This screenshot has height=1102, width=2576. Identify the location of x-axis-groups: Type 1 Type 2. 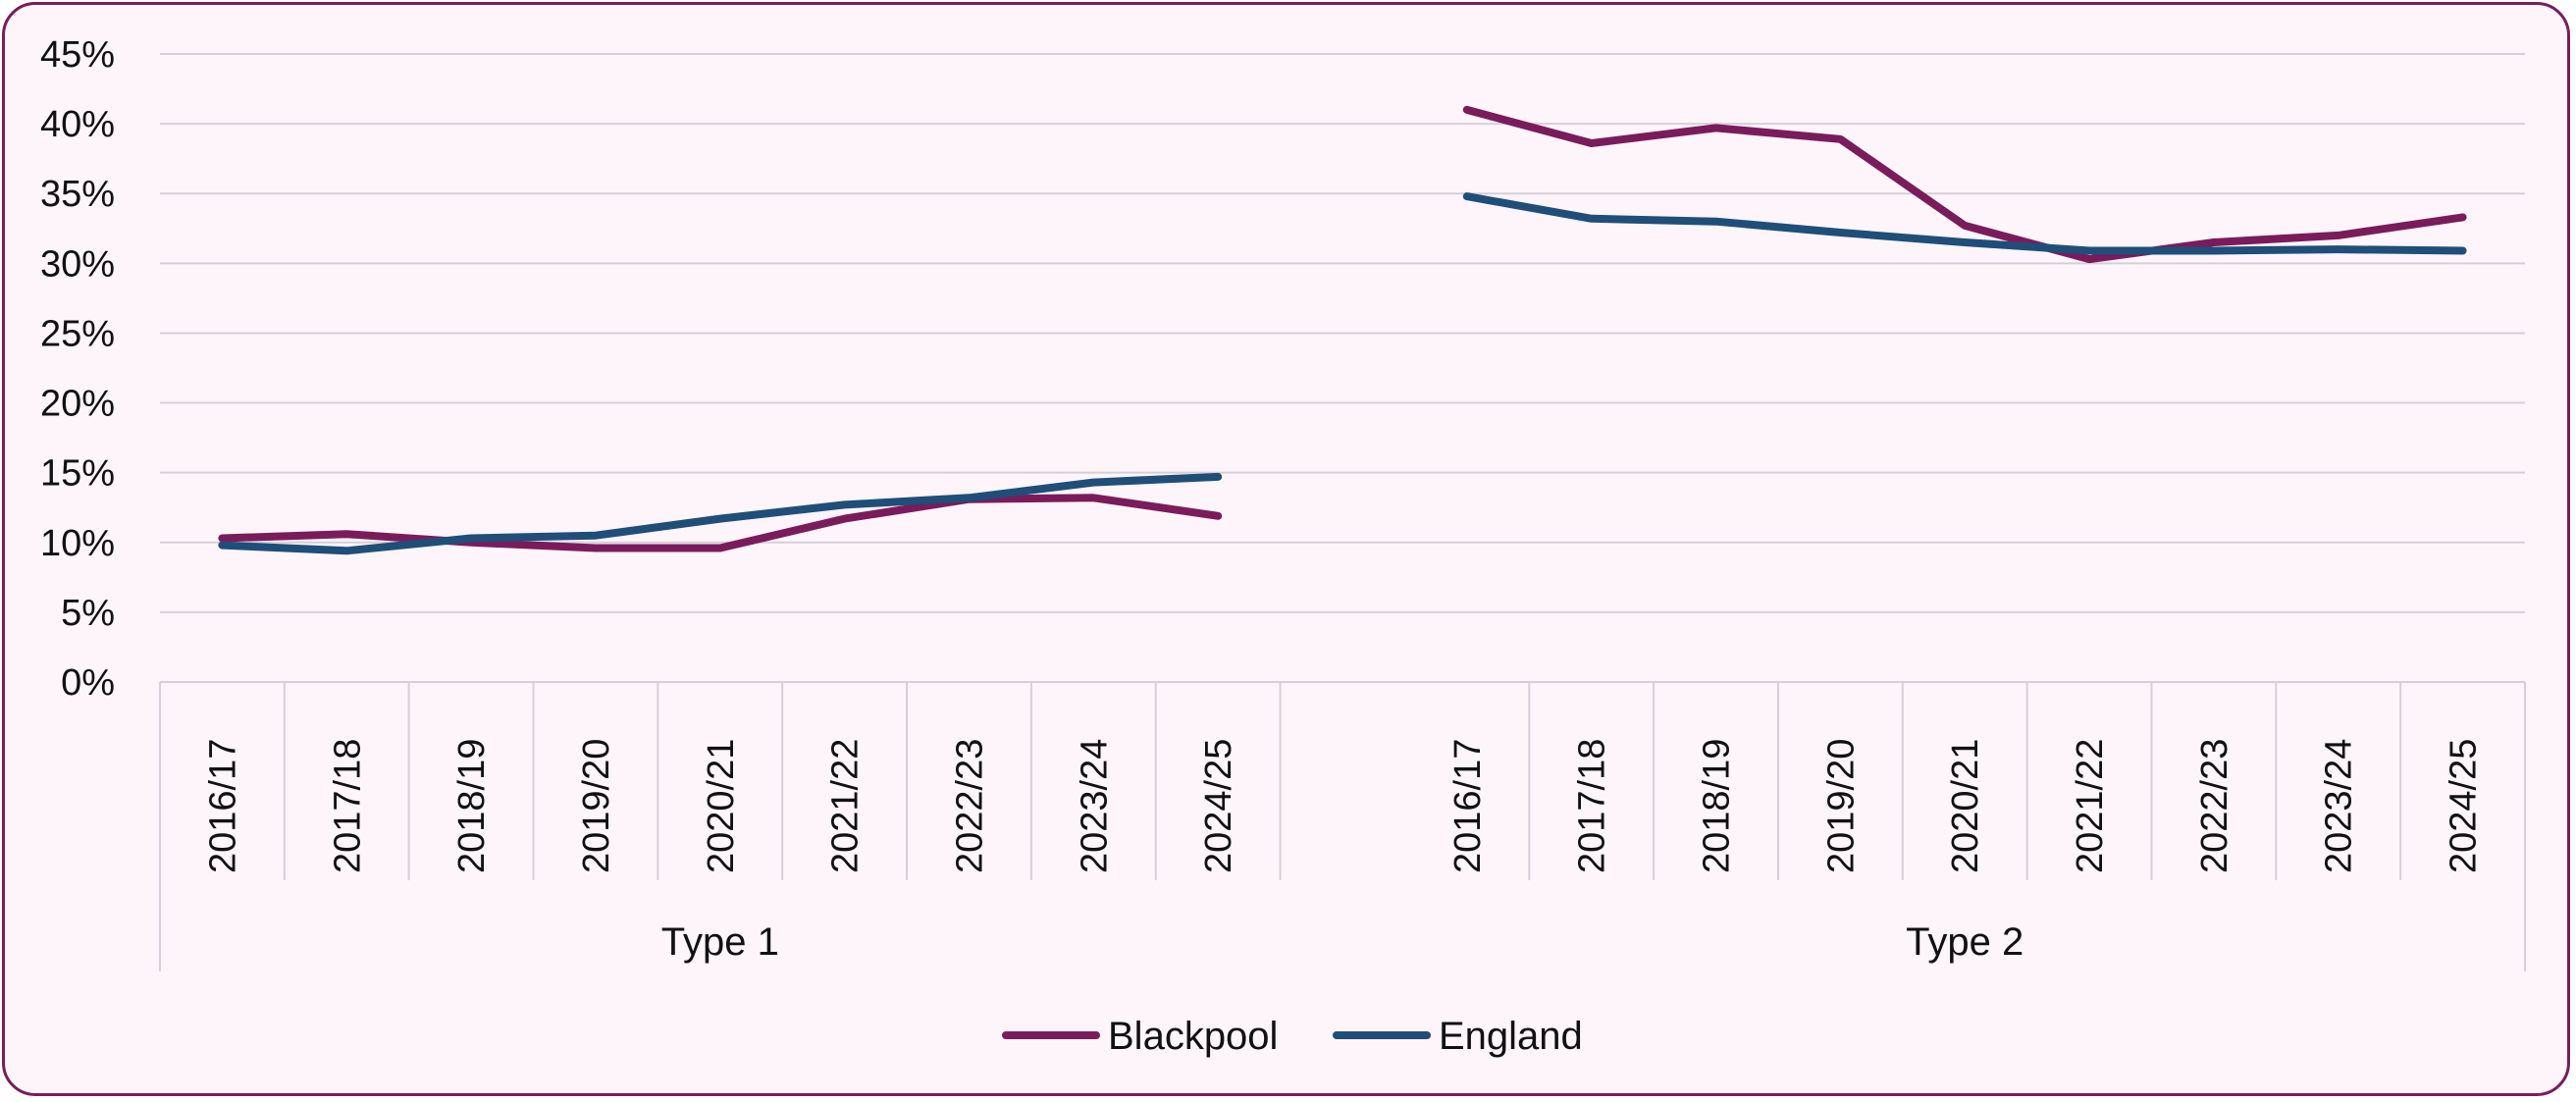
(1342, 942).